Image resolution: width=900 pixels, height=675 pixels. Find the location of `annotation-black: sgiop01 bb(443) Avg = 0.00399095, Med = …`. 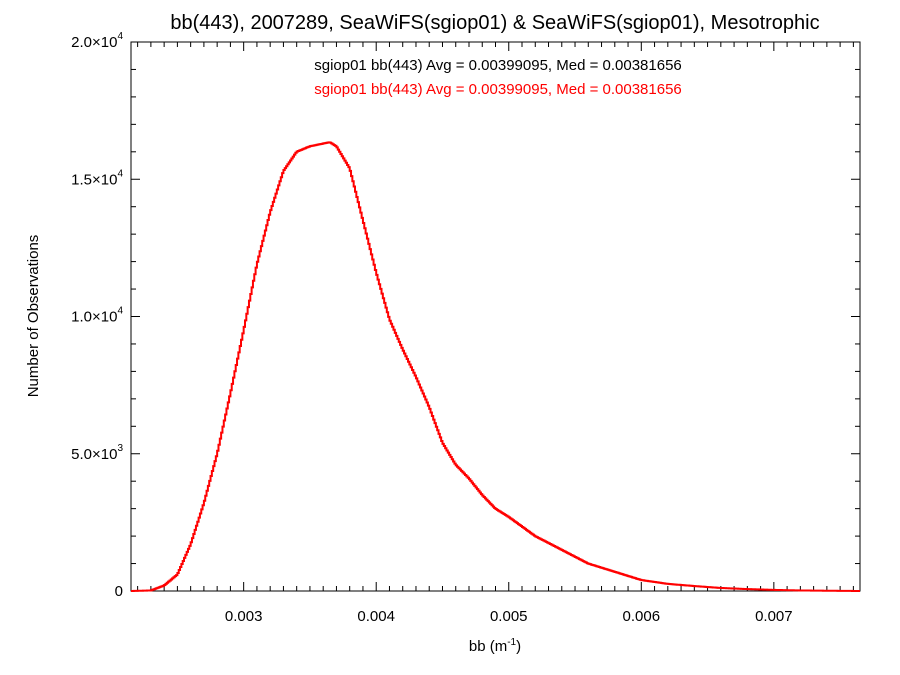

annotation-black: sgiop01 bb(443) Avg = 0.00399095, Med = … is located at coordinates (498, 65).